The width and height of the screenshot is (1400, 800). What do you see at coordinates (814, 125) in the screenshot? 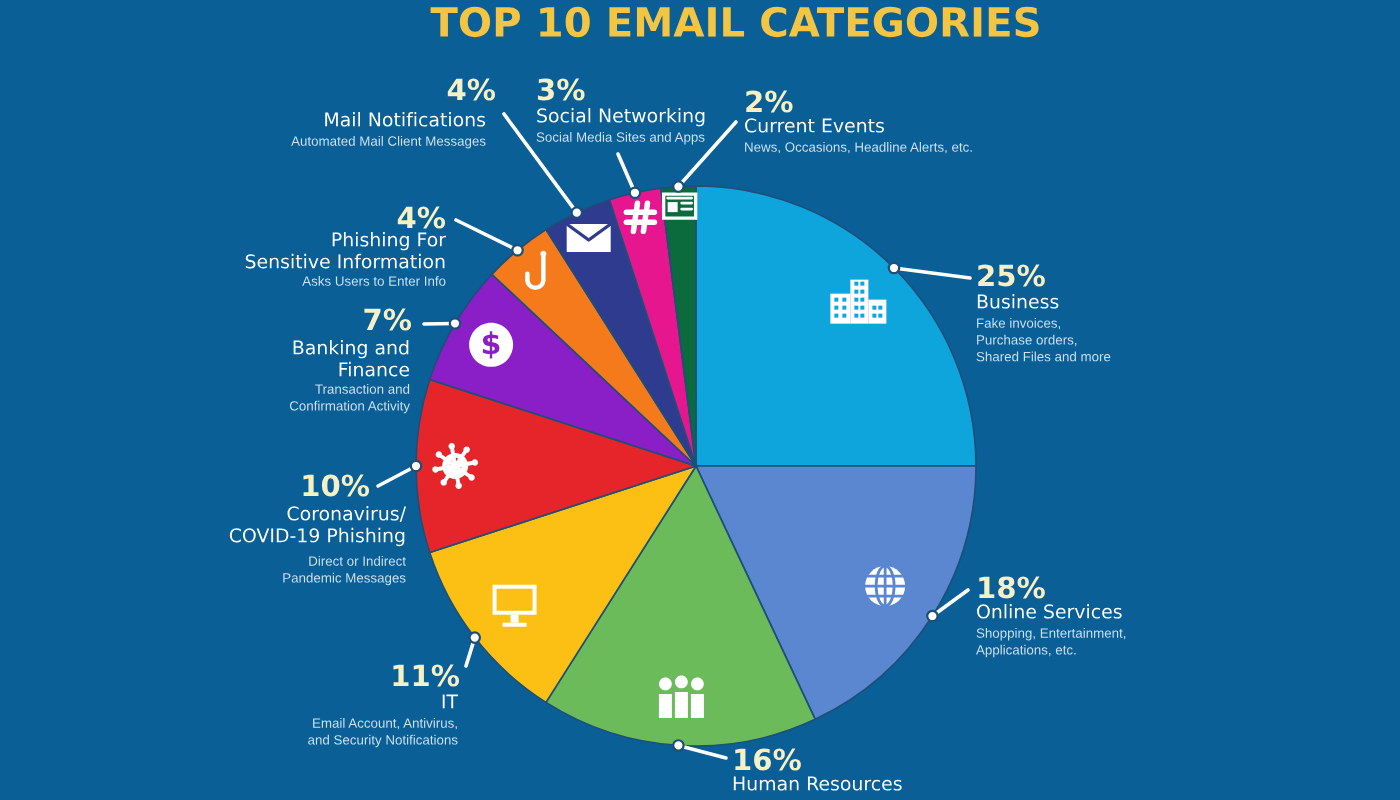
I see `slice-label: Current Events` at bounding box center [814, 125].